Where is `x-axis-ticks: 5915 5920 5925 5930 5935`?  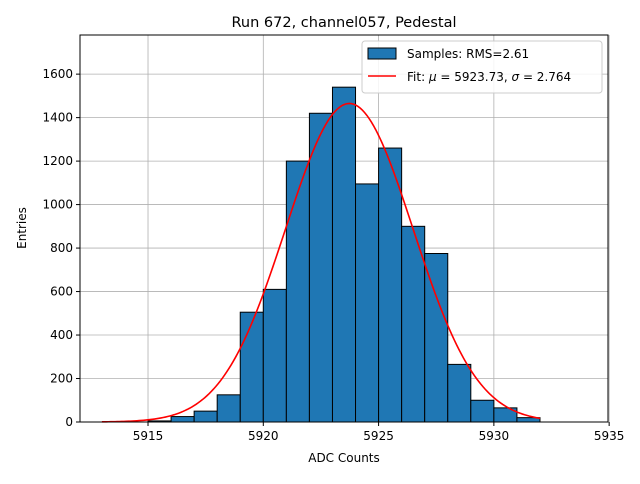
x-axis-ticks: 5915 5920 5925 5930 5935 is located at coordinates (379, 432).